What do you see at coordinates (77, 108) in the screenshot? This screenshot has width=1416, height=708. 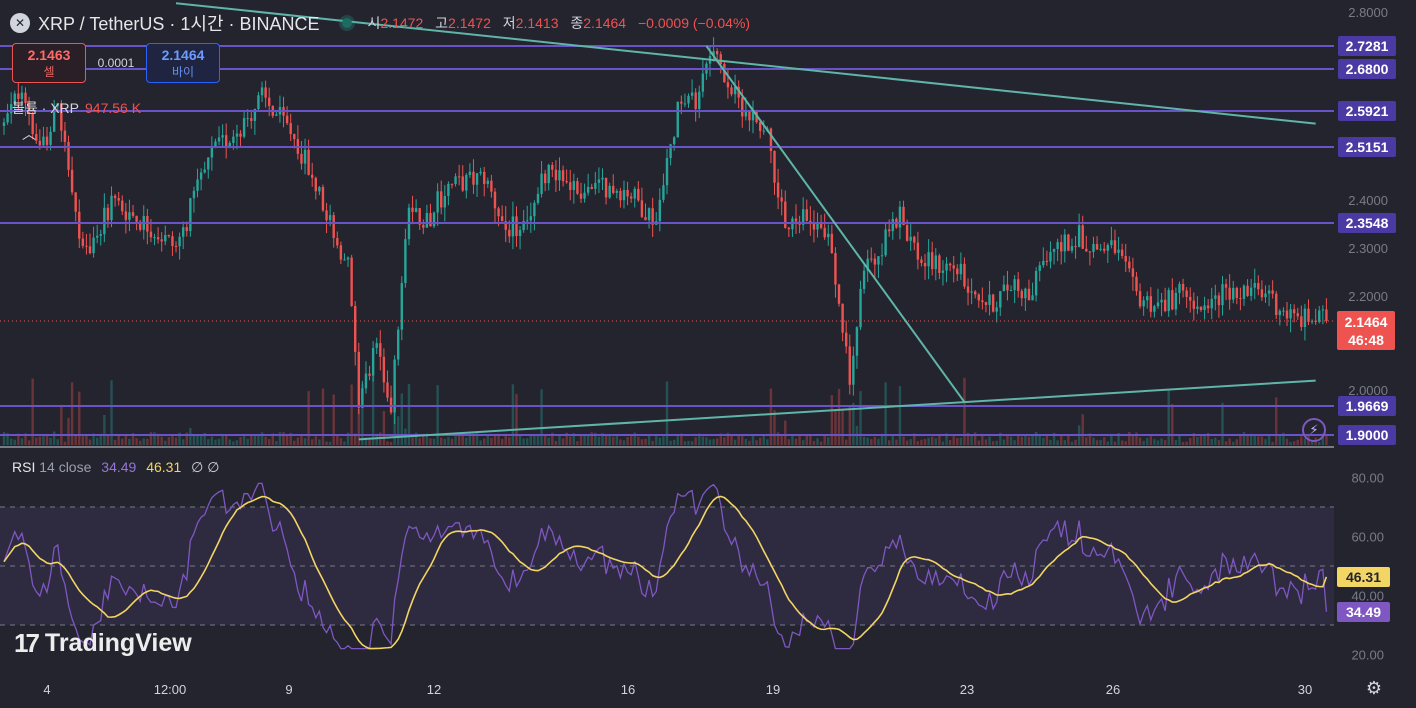 I see `volume-legend: 볼륨 · XRP 947.56 K` at bounding box center [77, 108].